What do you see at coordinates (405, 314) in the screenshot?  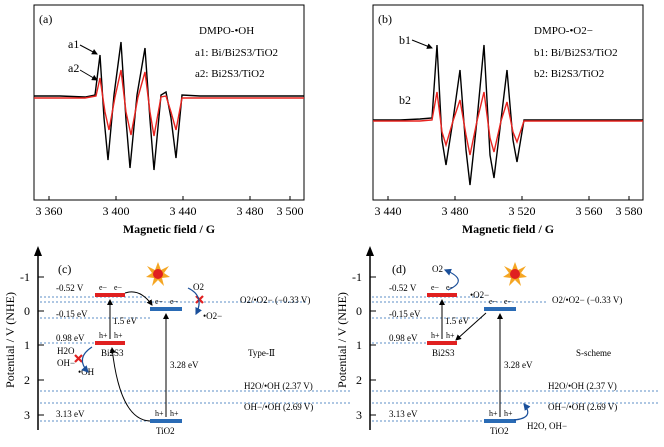 I see `panel-d-cb-tio2-label: -0.15 eV` at bounding box center [405, 314].